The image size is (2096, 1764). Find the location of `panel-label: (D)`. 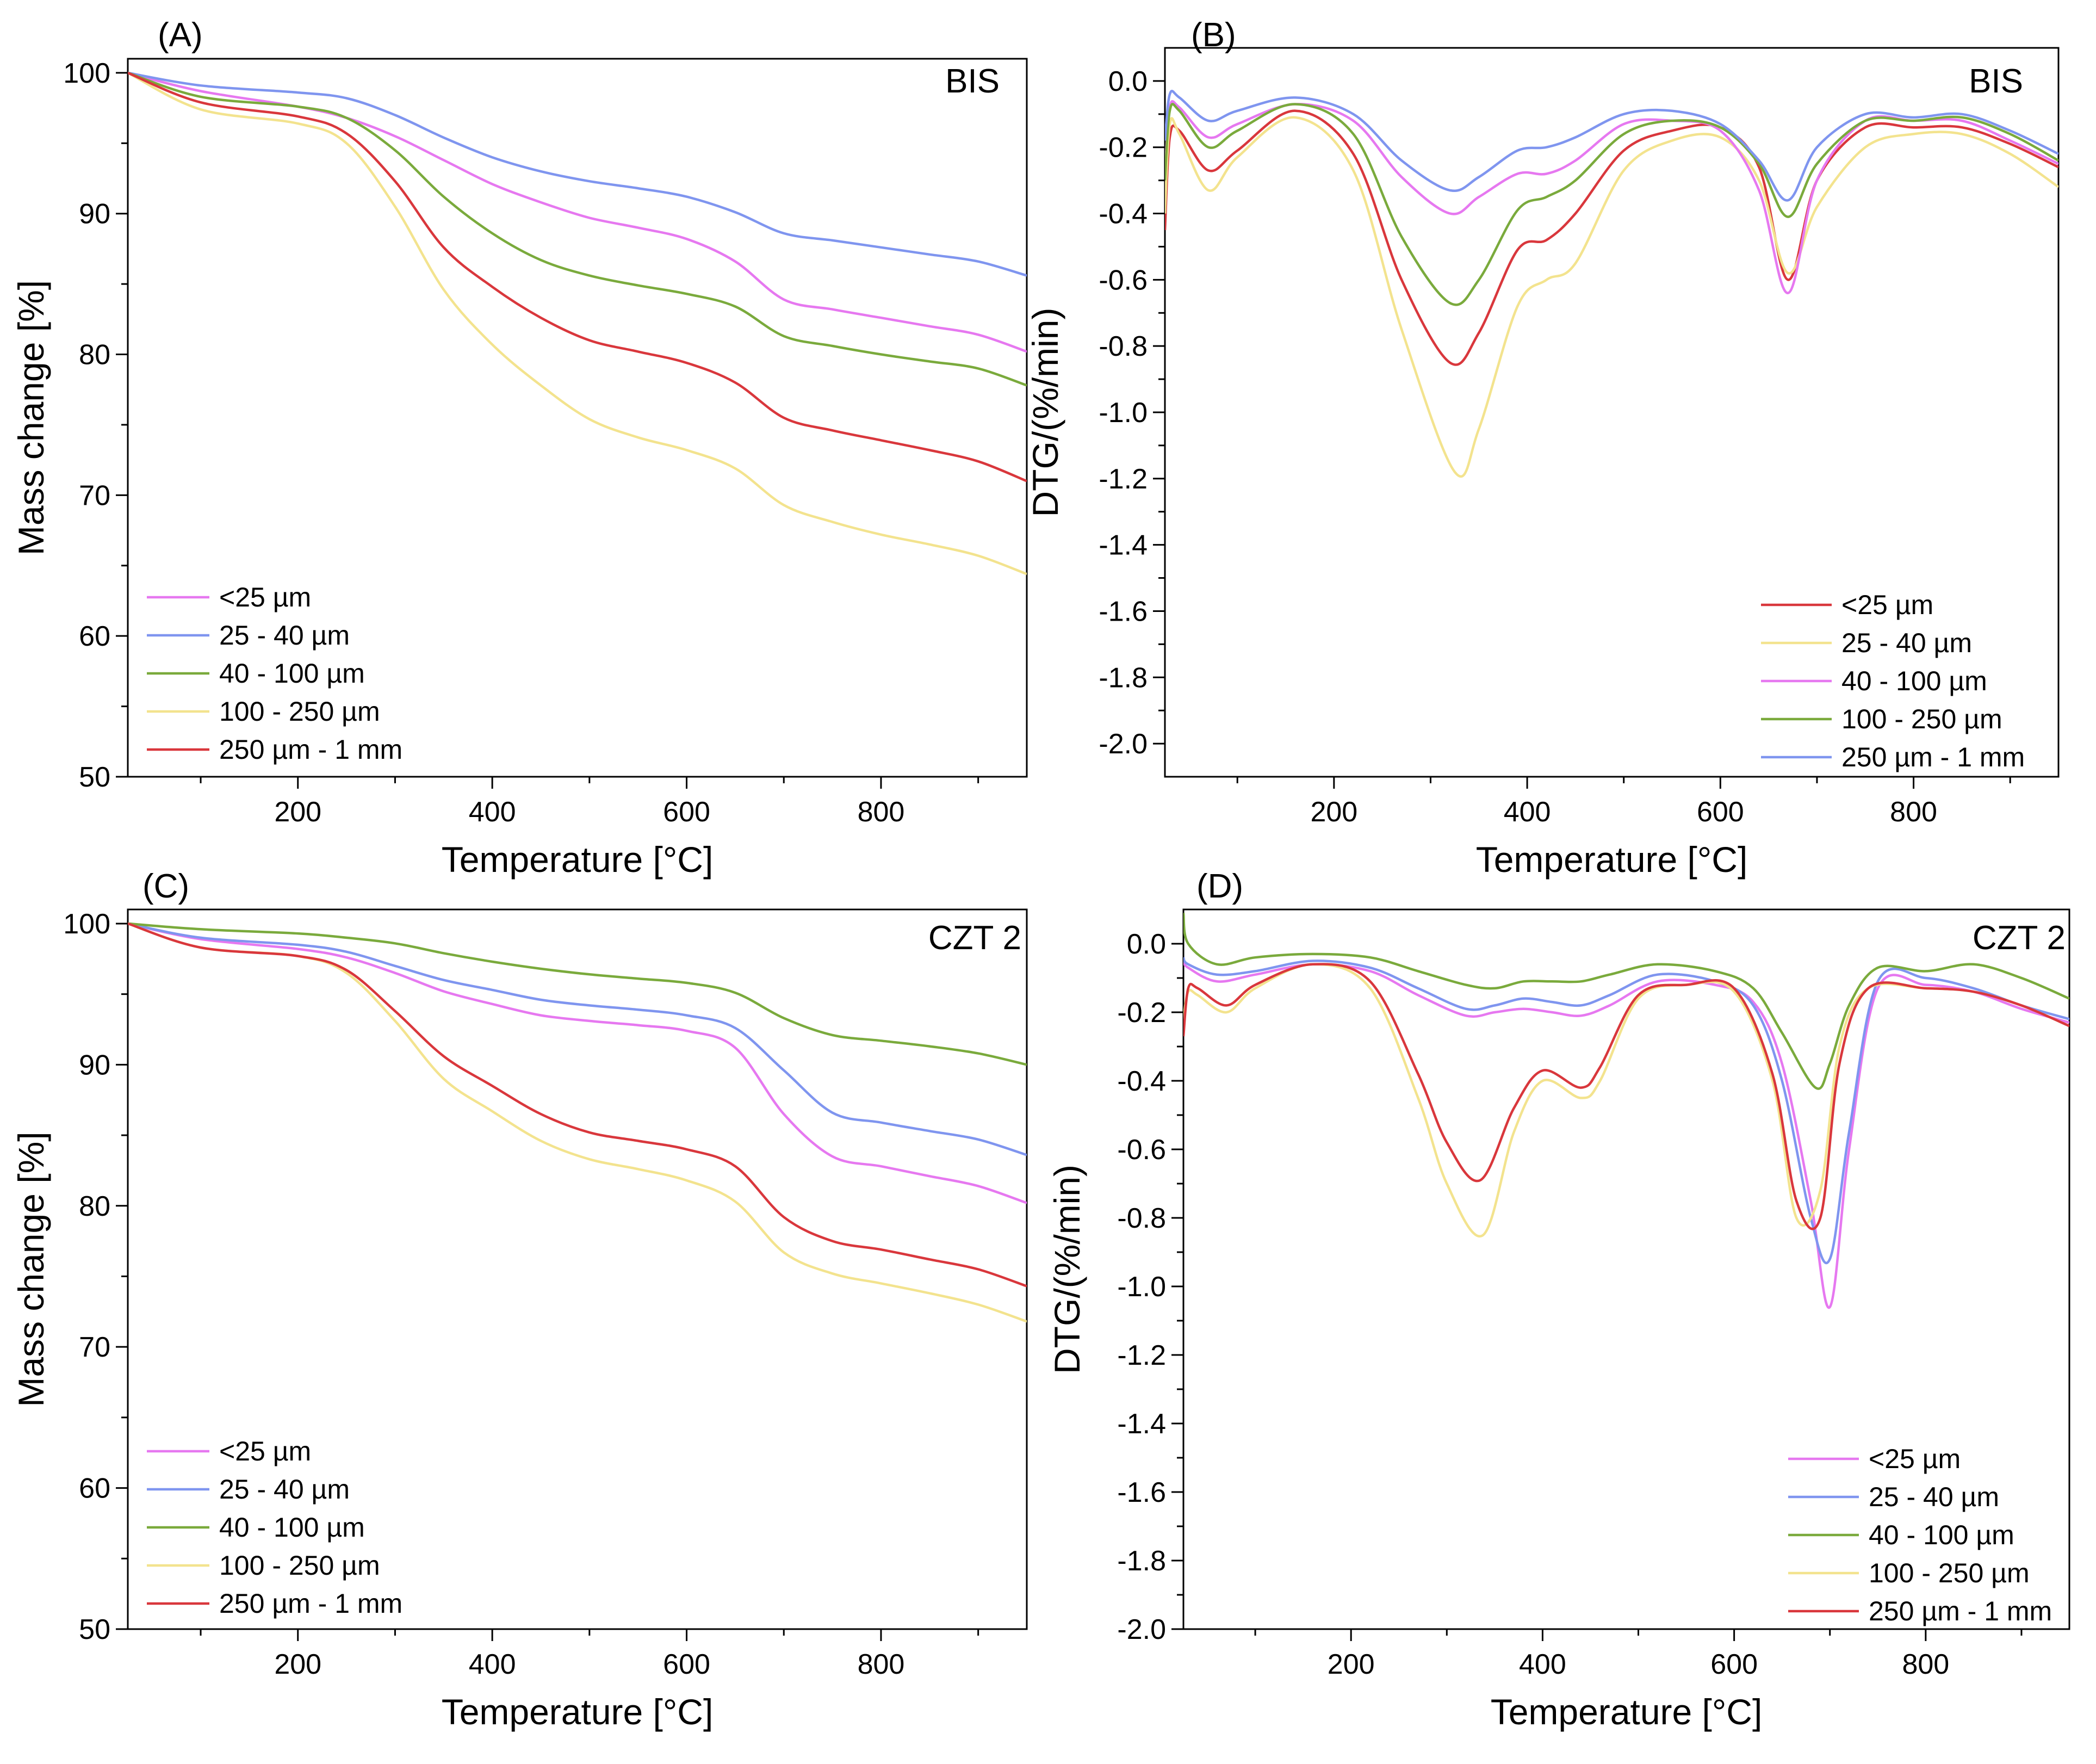

panel-label: (D) is located at coordinates (1219, 887).